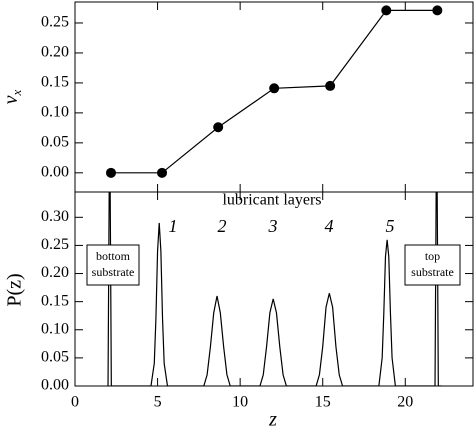 This screenshot has width=474, height=433. I want to click on annotation-text: top, so click(432, 256).